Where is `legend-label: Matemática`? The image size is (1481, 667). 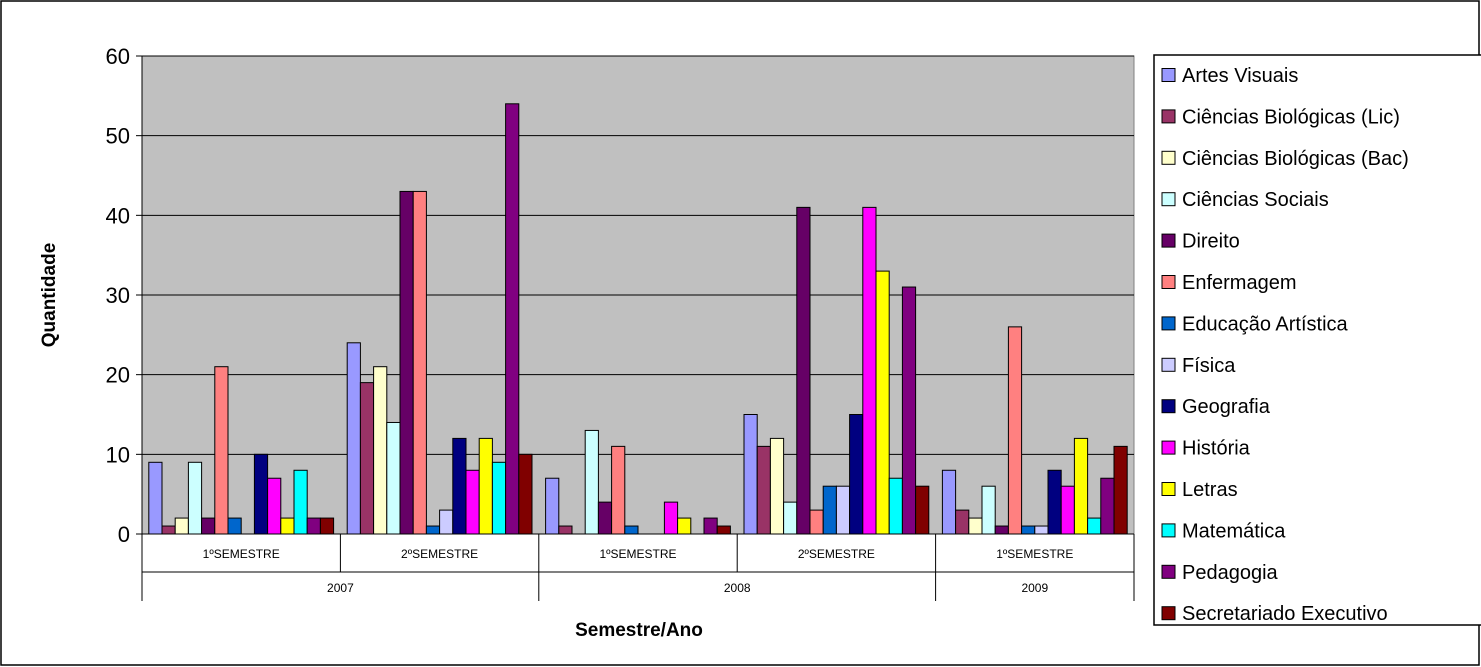
legend-label: Matemática is located at coordinates (1234, 531).